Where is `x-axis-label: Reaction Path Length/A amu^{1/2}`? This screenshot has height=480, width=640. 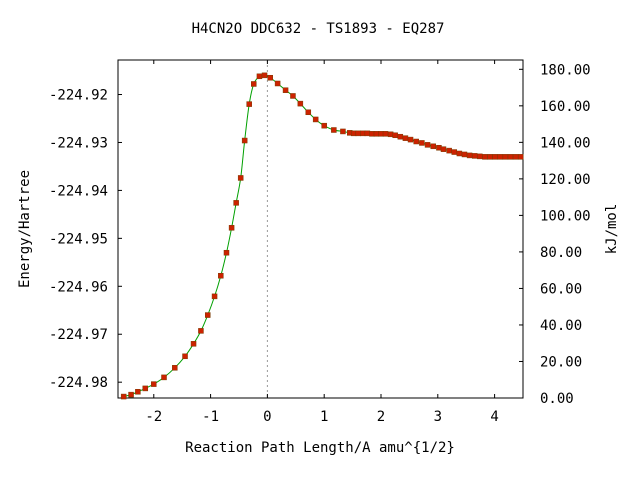
x-axis-label: Reaction Path Length/A amu^{1/2} is located at coordinates (320, 448).